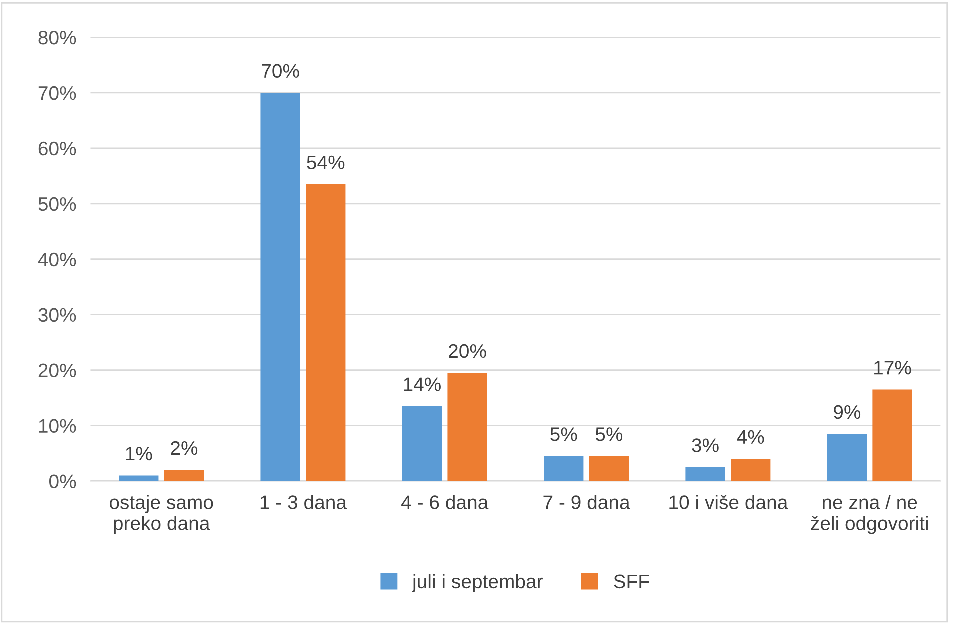  What do you see at coordinates (587, 502) in the screenshot?
I see `x-tick-label: 7 - 9 dana` at bounding box center [587, 502].